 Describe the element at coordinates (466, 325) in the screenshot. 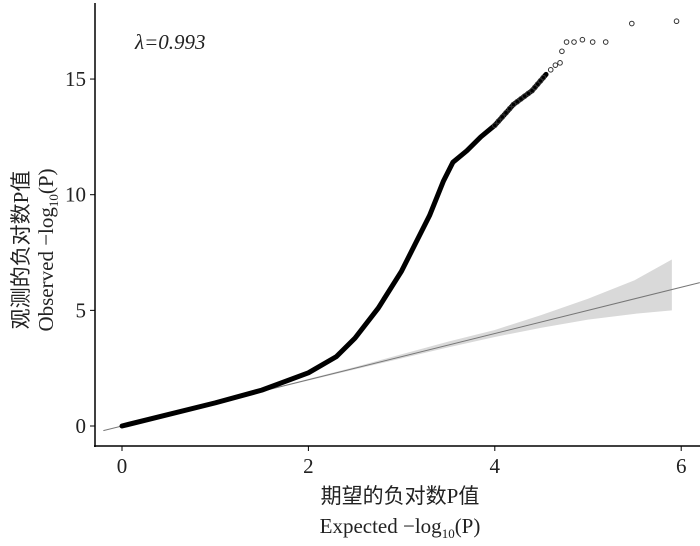

I see `confidence-band` at that location.